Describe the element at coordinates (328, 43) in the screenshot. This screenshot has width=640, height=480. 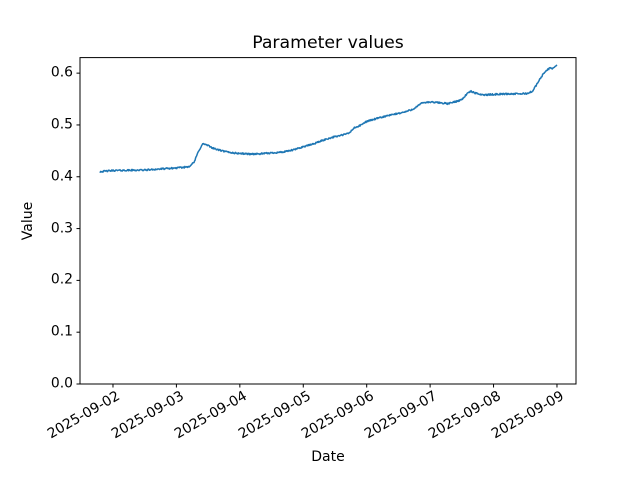
I see `chart-title: Parameter values` at that location.